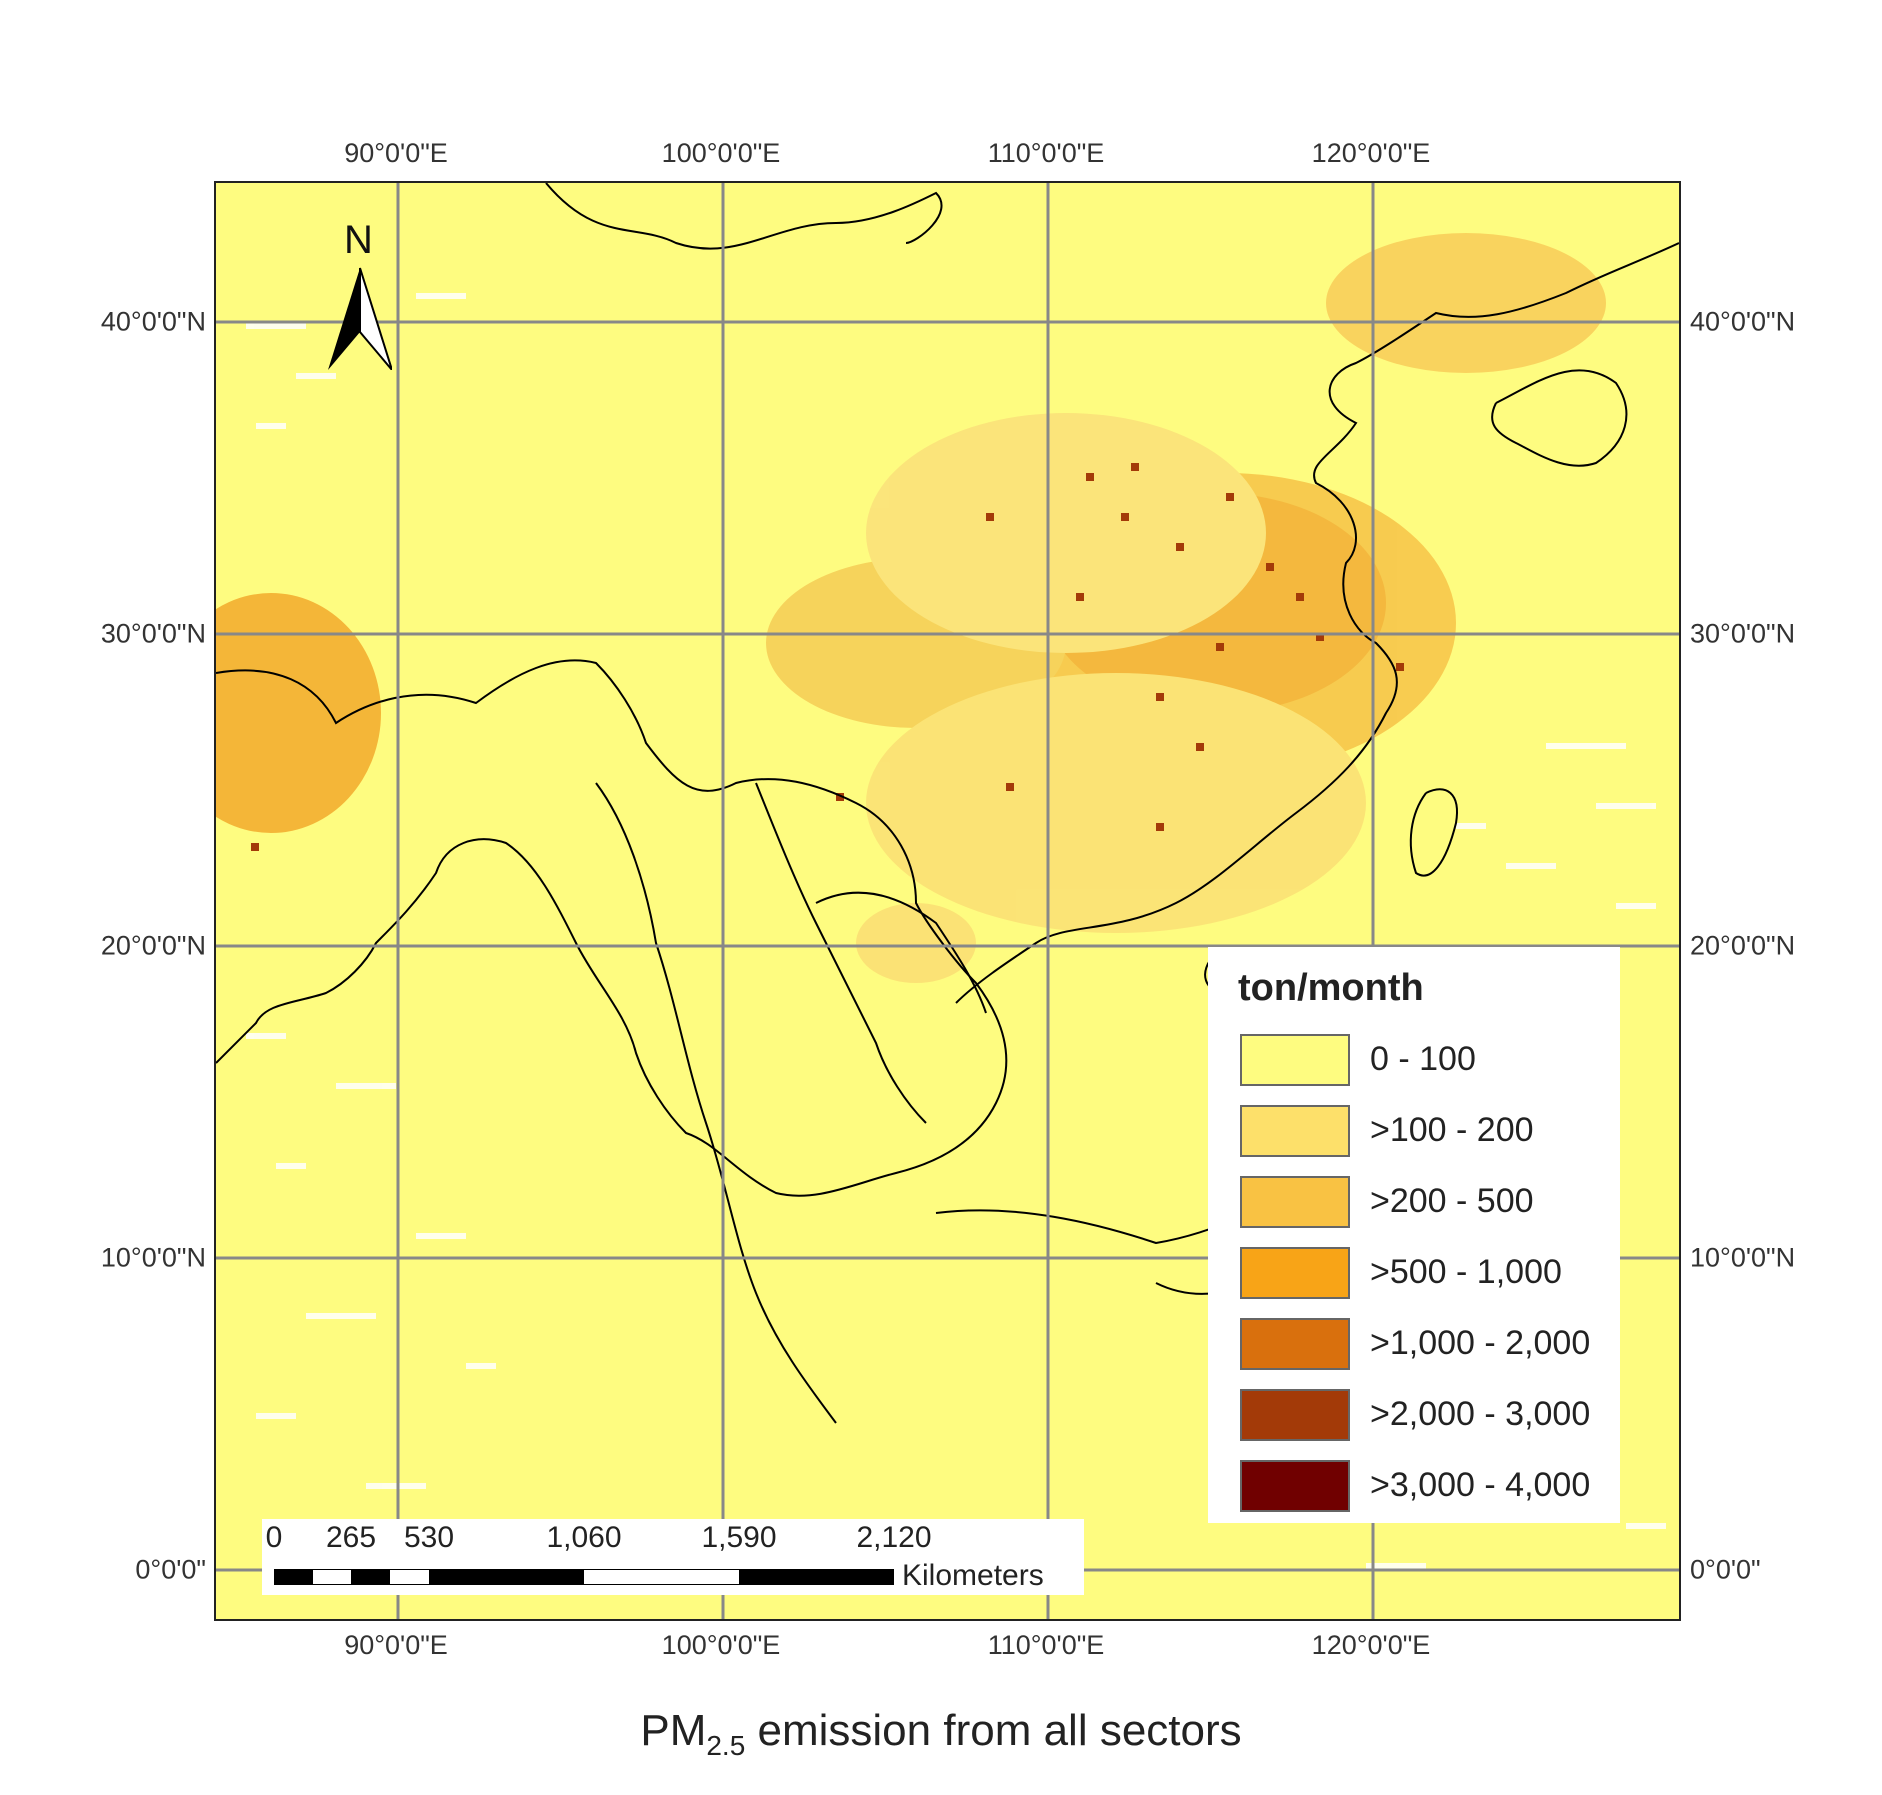 The height and width of the screenshot is (1795, 1882). What do you see at coordinates (429, 1537) in the screenshot?
I see `scale-bar-tick: 530` at bounding box center [429, 1537].